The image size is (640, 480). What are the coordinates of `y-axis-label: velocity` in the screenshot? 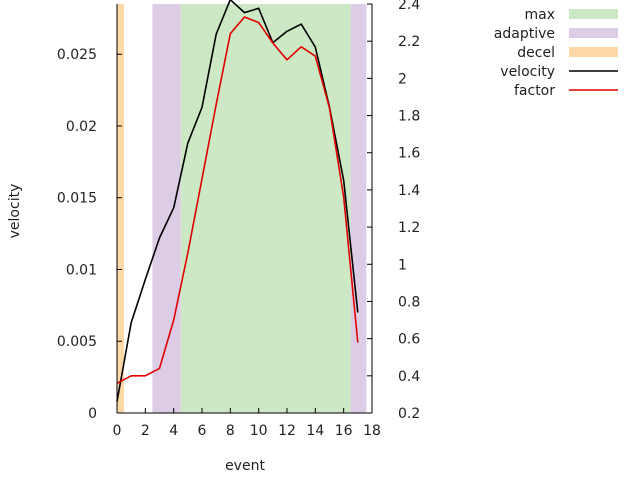 It's located at (15, 211).